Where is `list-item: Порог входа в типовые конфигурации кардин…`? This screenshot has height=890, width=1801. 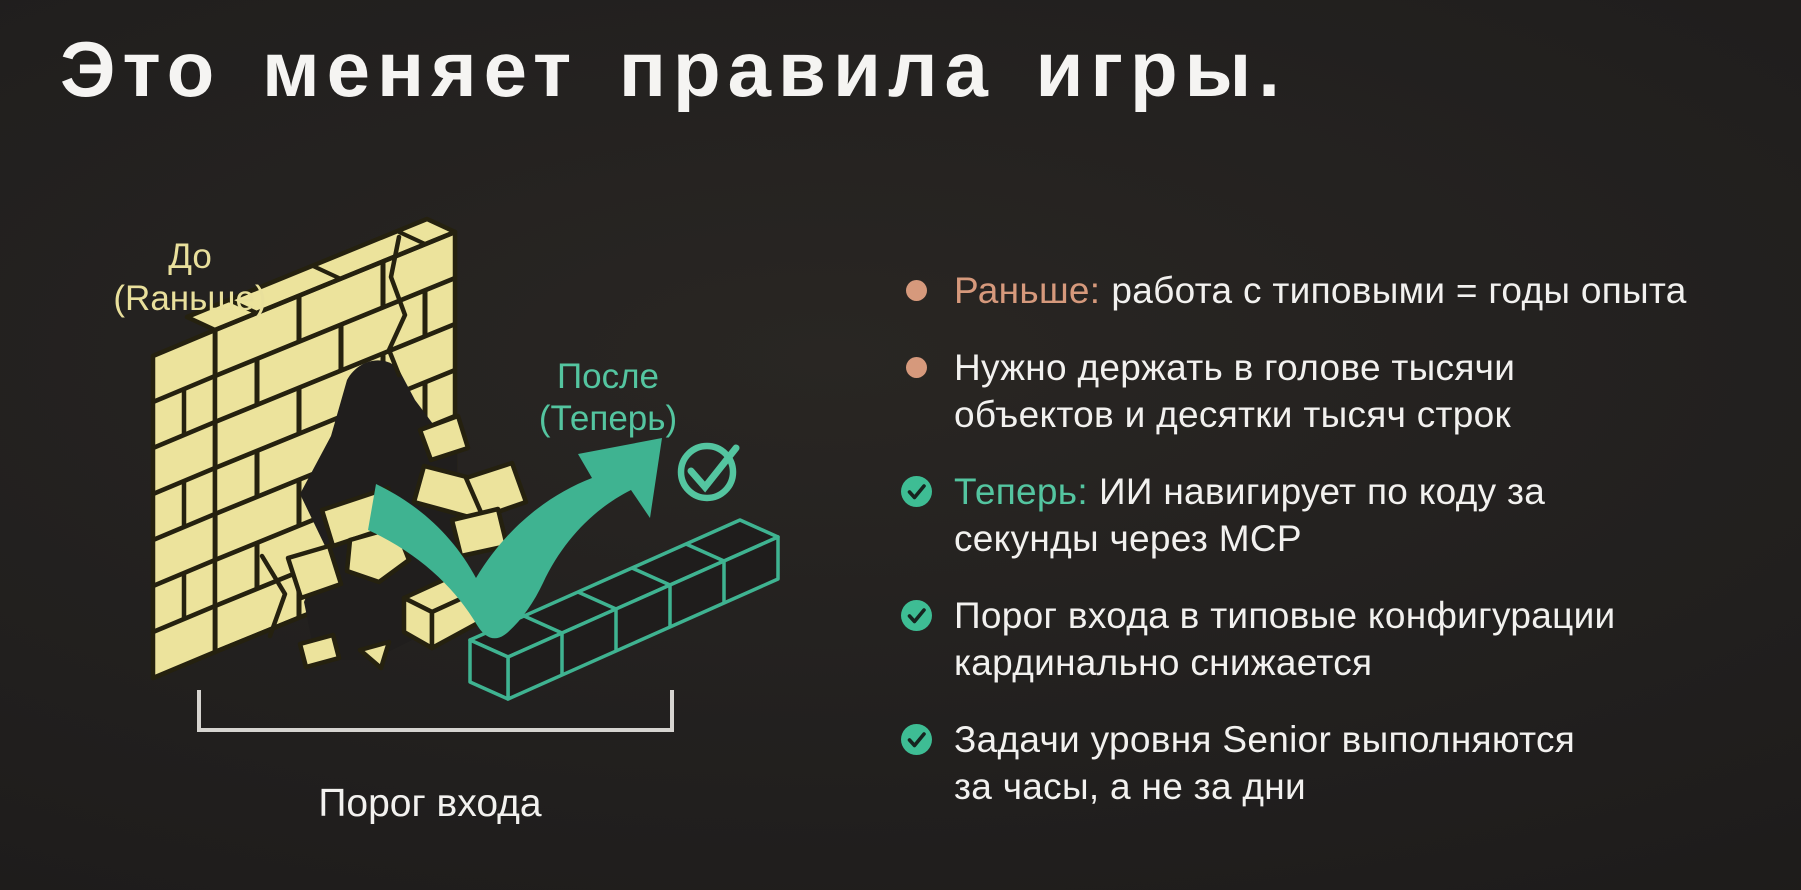
list-item: Порог входа в типовые конфигурации кардин… is located at coordinates (1338, 639).